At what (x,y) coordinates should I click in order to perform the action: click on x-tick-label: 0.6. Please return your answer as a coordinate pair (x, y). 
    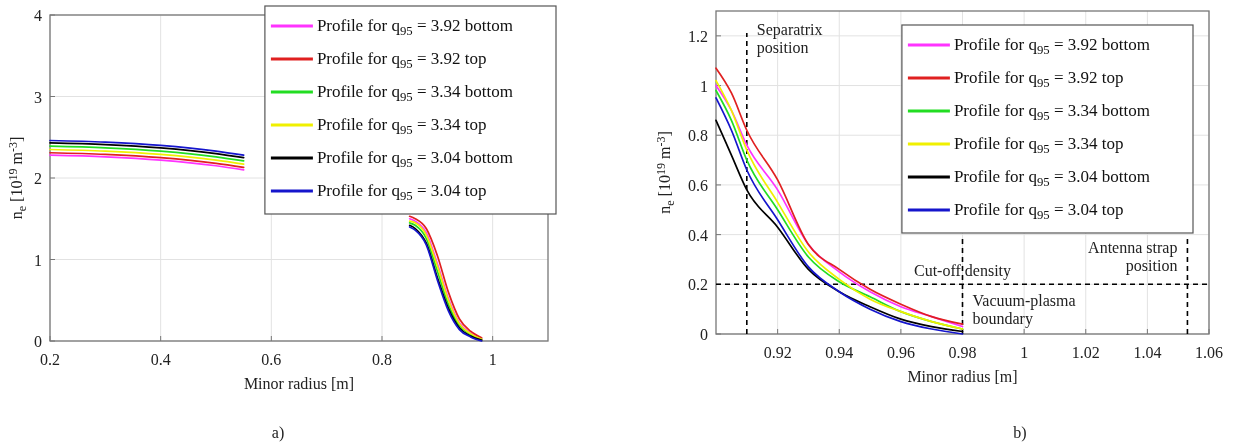
    Looking at the image, I should click on (271, 359).